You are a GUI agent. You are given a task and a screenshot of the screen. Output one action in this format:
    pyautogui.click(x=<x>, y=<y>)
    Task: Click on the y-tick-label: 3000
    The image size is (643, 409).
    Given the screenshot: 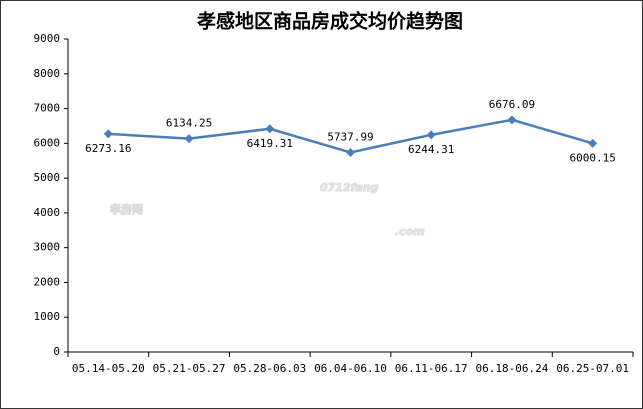 What is the action you would take?
    pyautogui.click(x=47, y=247)
    